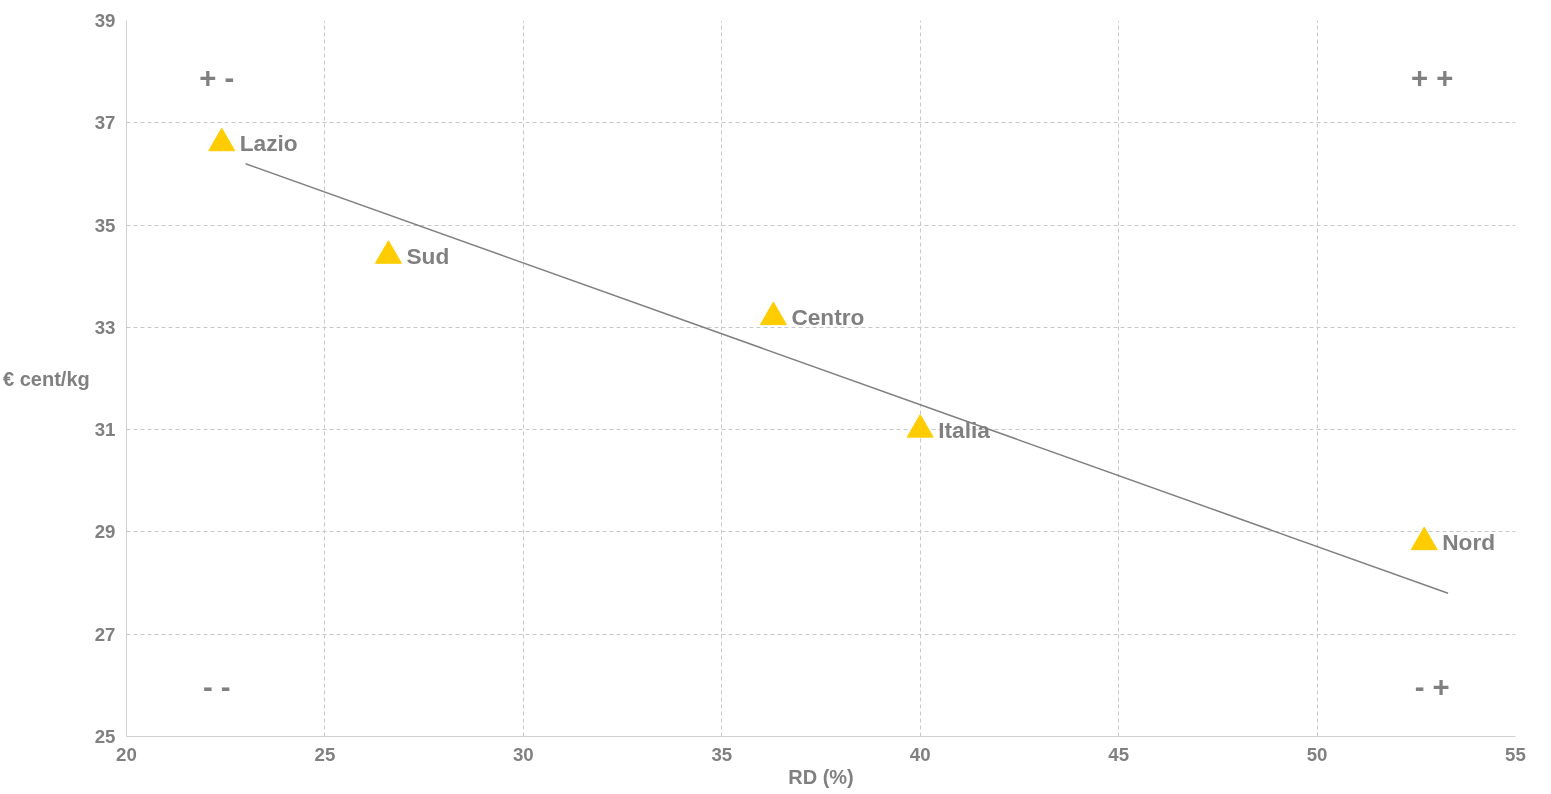 The width and height of the screenshot is (1551, 794). What do you see at coordinates (105, 20) in the screenshot?
I see `y-tick-label: 39` at bounding box center [105, 20].